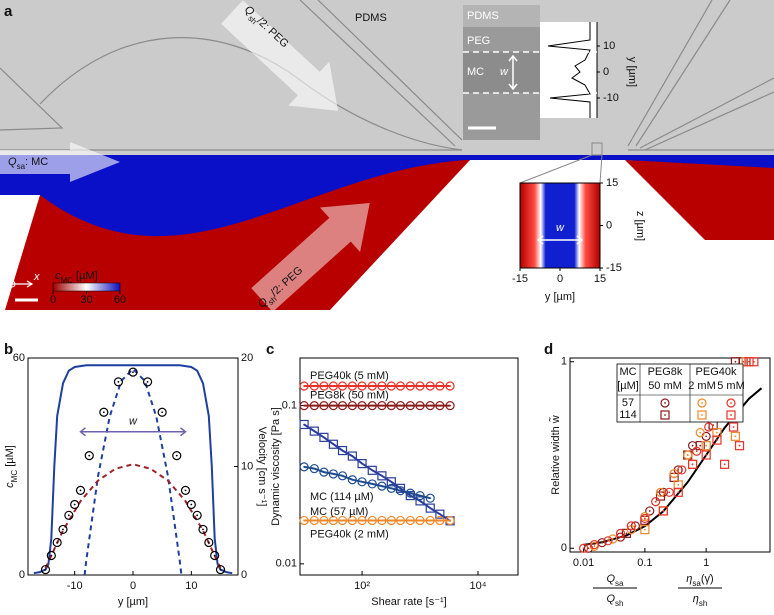 This screenshot has height=615, width=774. I want to click on fraction-denominator: Qsh, so click(614, 600).